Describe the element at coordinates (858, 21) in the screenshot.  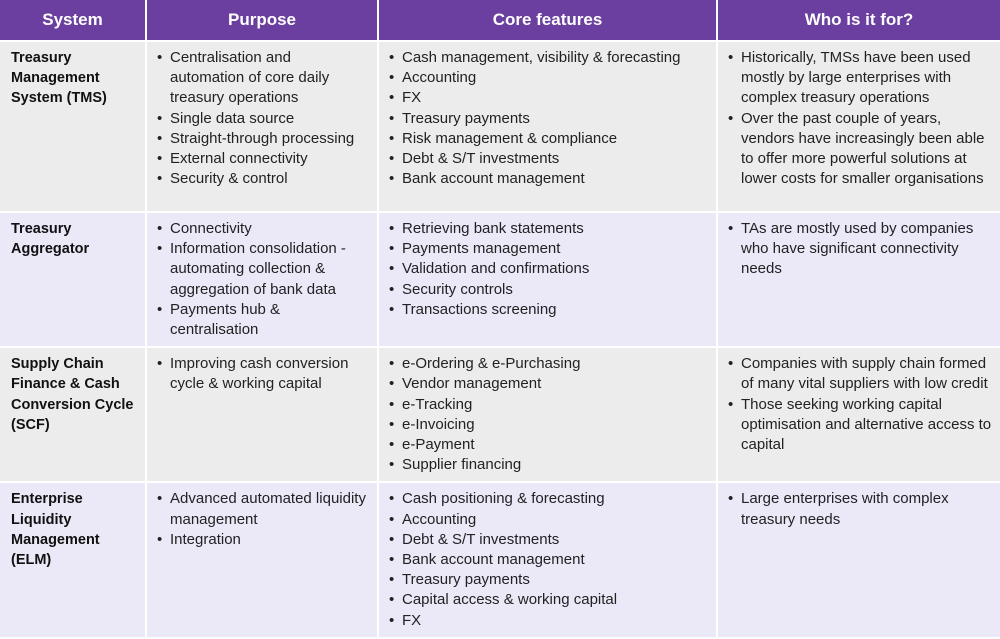
I see `header-who-is-it-for: Who is it for?` at that location.